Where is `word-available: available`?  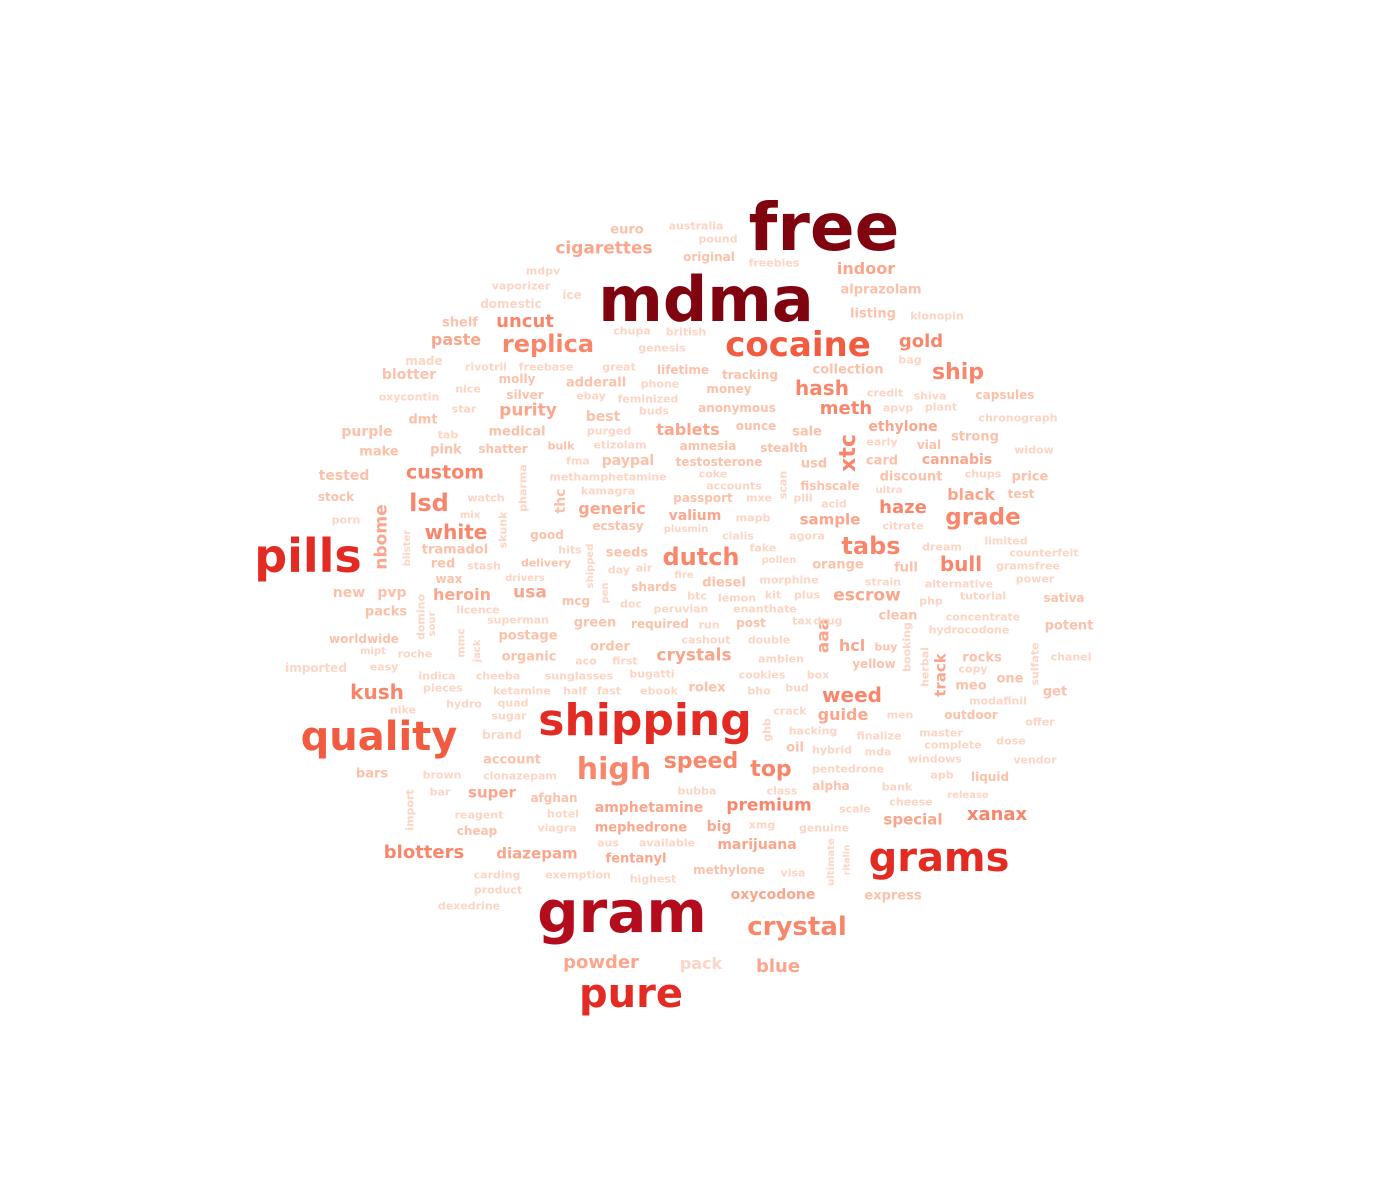
word-available: available is located at coordinates (667, 843).